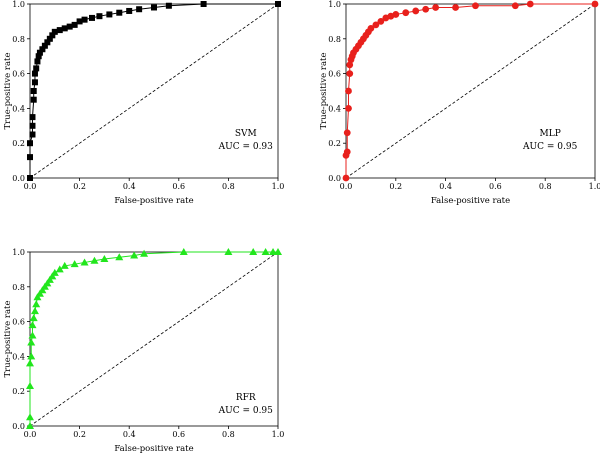 The height and width of the screenshot is (454, 600). I want to click on x-tick-label: 1.0, so click(594, 186).